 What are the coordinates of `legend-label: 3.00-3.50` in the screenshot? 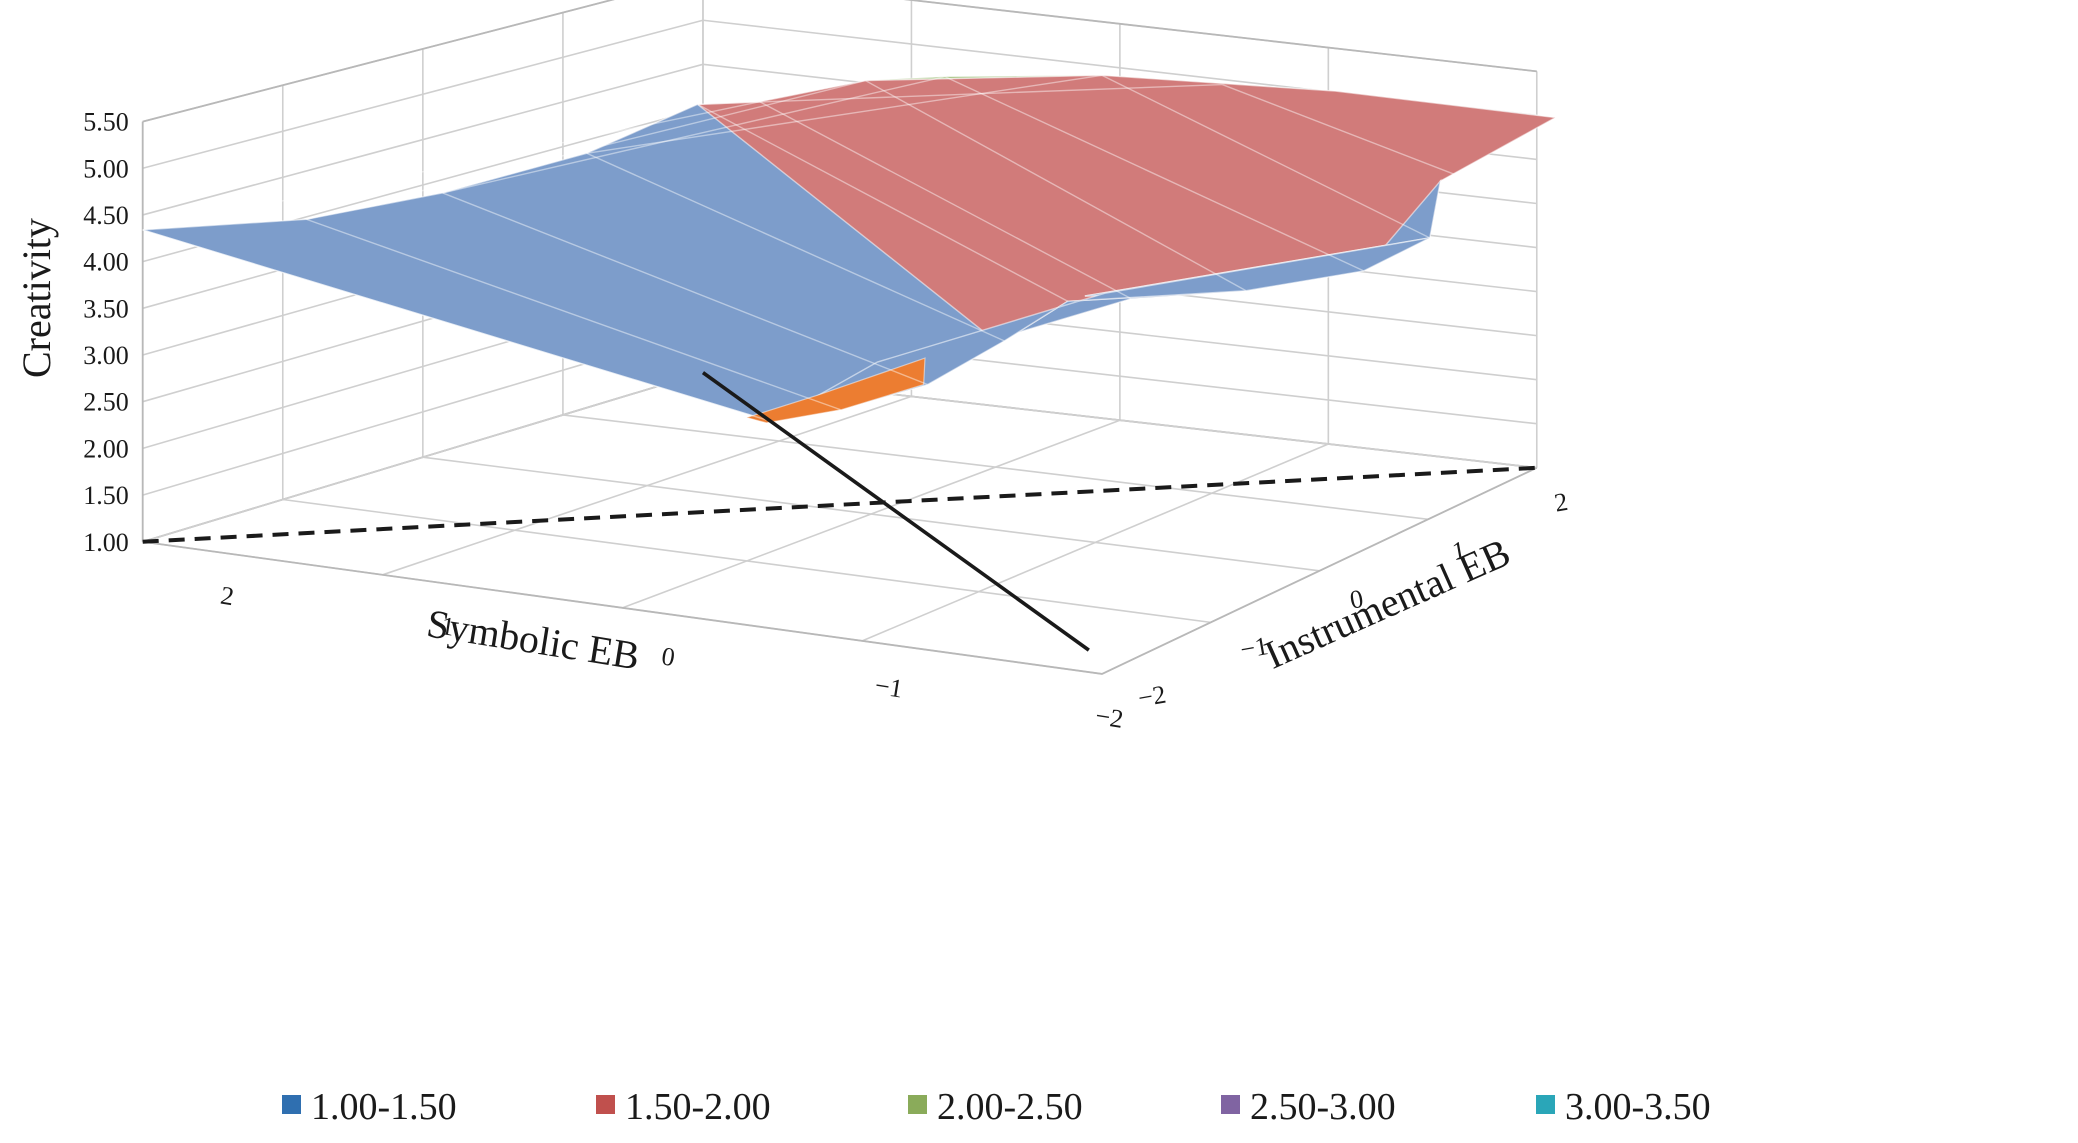 It's located at (1638, 1107).